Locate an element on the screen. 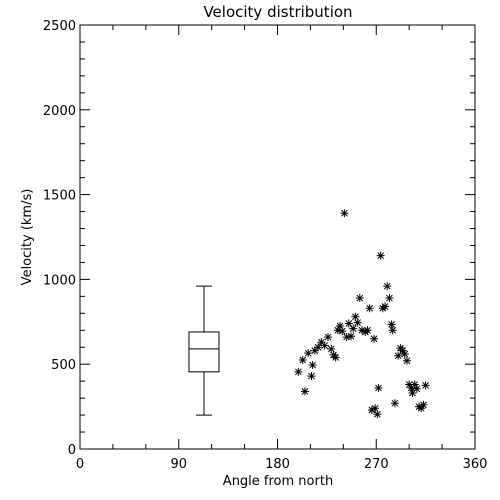 Image resolution: width=500 pixels, height=500 pixels. y-tick-label: 2000 is located at coordinates (59, 111).